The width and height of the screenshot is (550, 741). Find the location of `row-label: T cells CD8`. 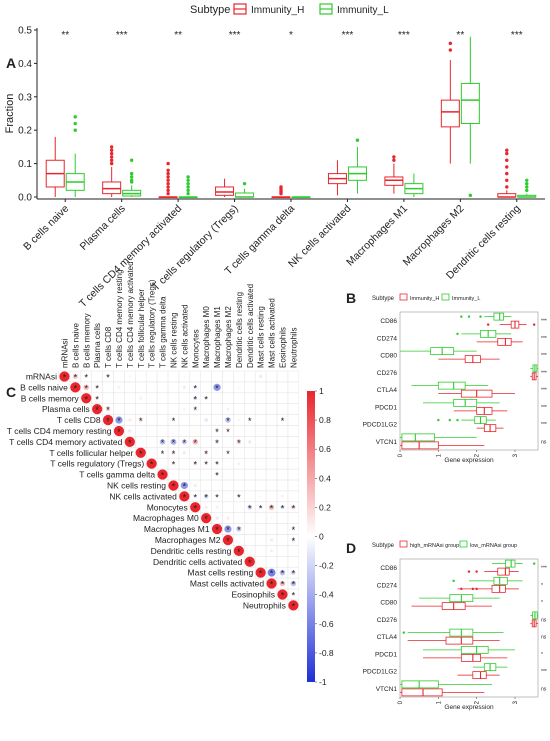

row-label: T cells CD8 is located at coordinates (79, 420).